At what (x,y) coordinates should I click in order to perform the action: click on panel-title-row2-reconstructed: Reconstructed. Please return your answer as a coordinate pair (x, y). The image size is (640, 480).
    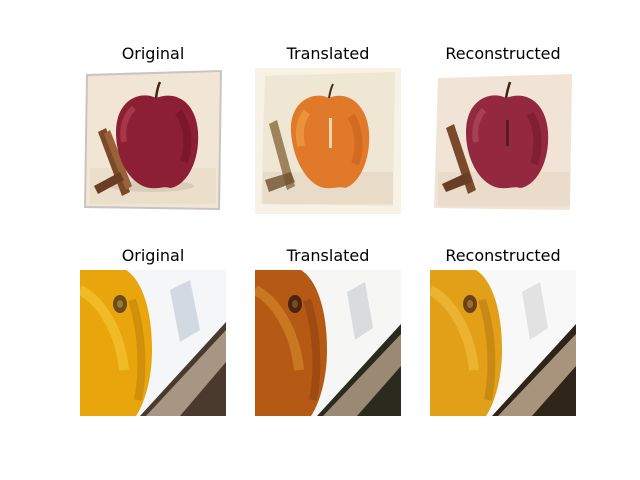
    Looking at the image, I should click on (503, 255).